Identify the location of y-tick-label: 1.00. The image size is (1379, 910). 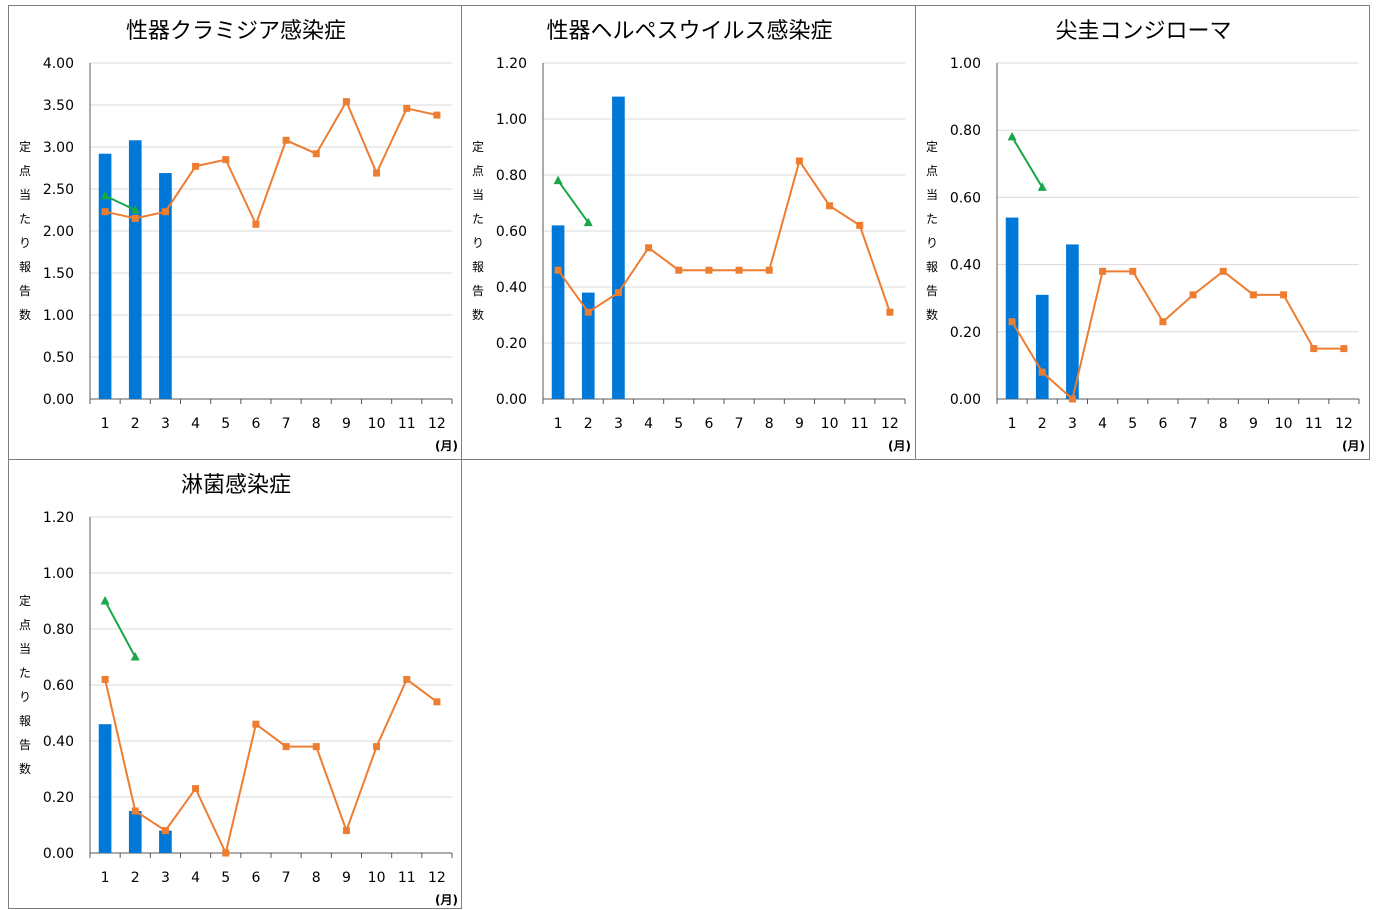
(965, 64).